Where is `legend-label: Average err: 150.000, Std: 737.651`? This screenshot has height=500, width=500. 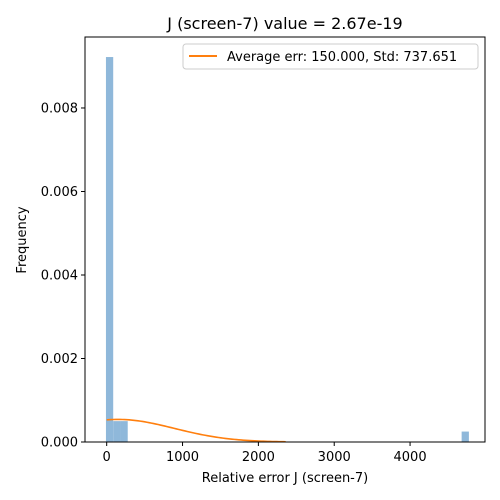 legend-label: Average err: 150.000, Std: 737.651 is located at coordinates (342, 57).